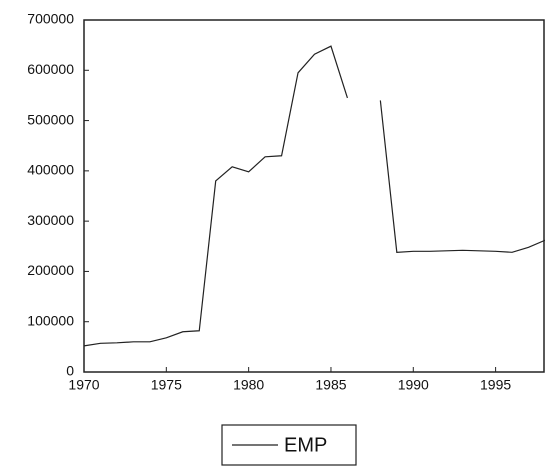  Describe the element at coordinates (50, 119) in the screenshot. I see `y-tick-label: 500000` at that location.